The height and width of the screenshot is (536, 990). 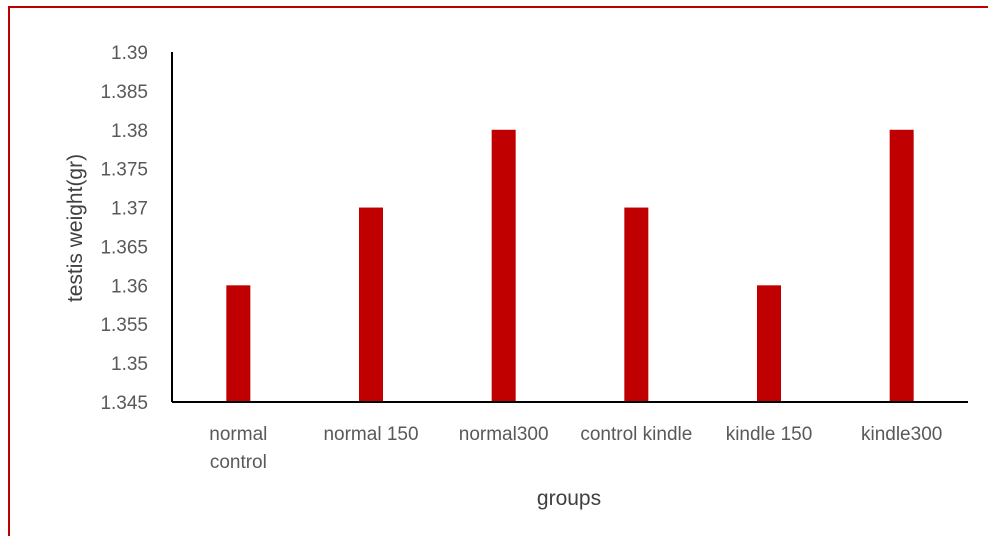 What do you see at coordinates (129, 53) in the screenshot?
I see `y-tick-label: 1.39` at bounding box center [129, 53].